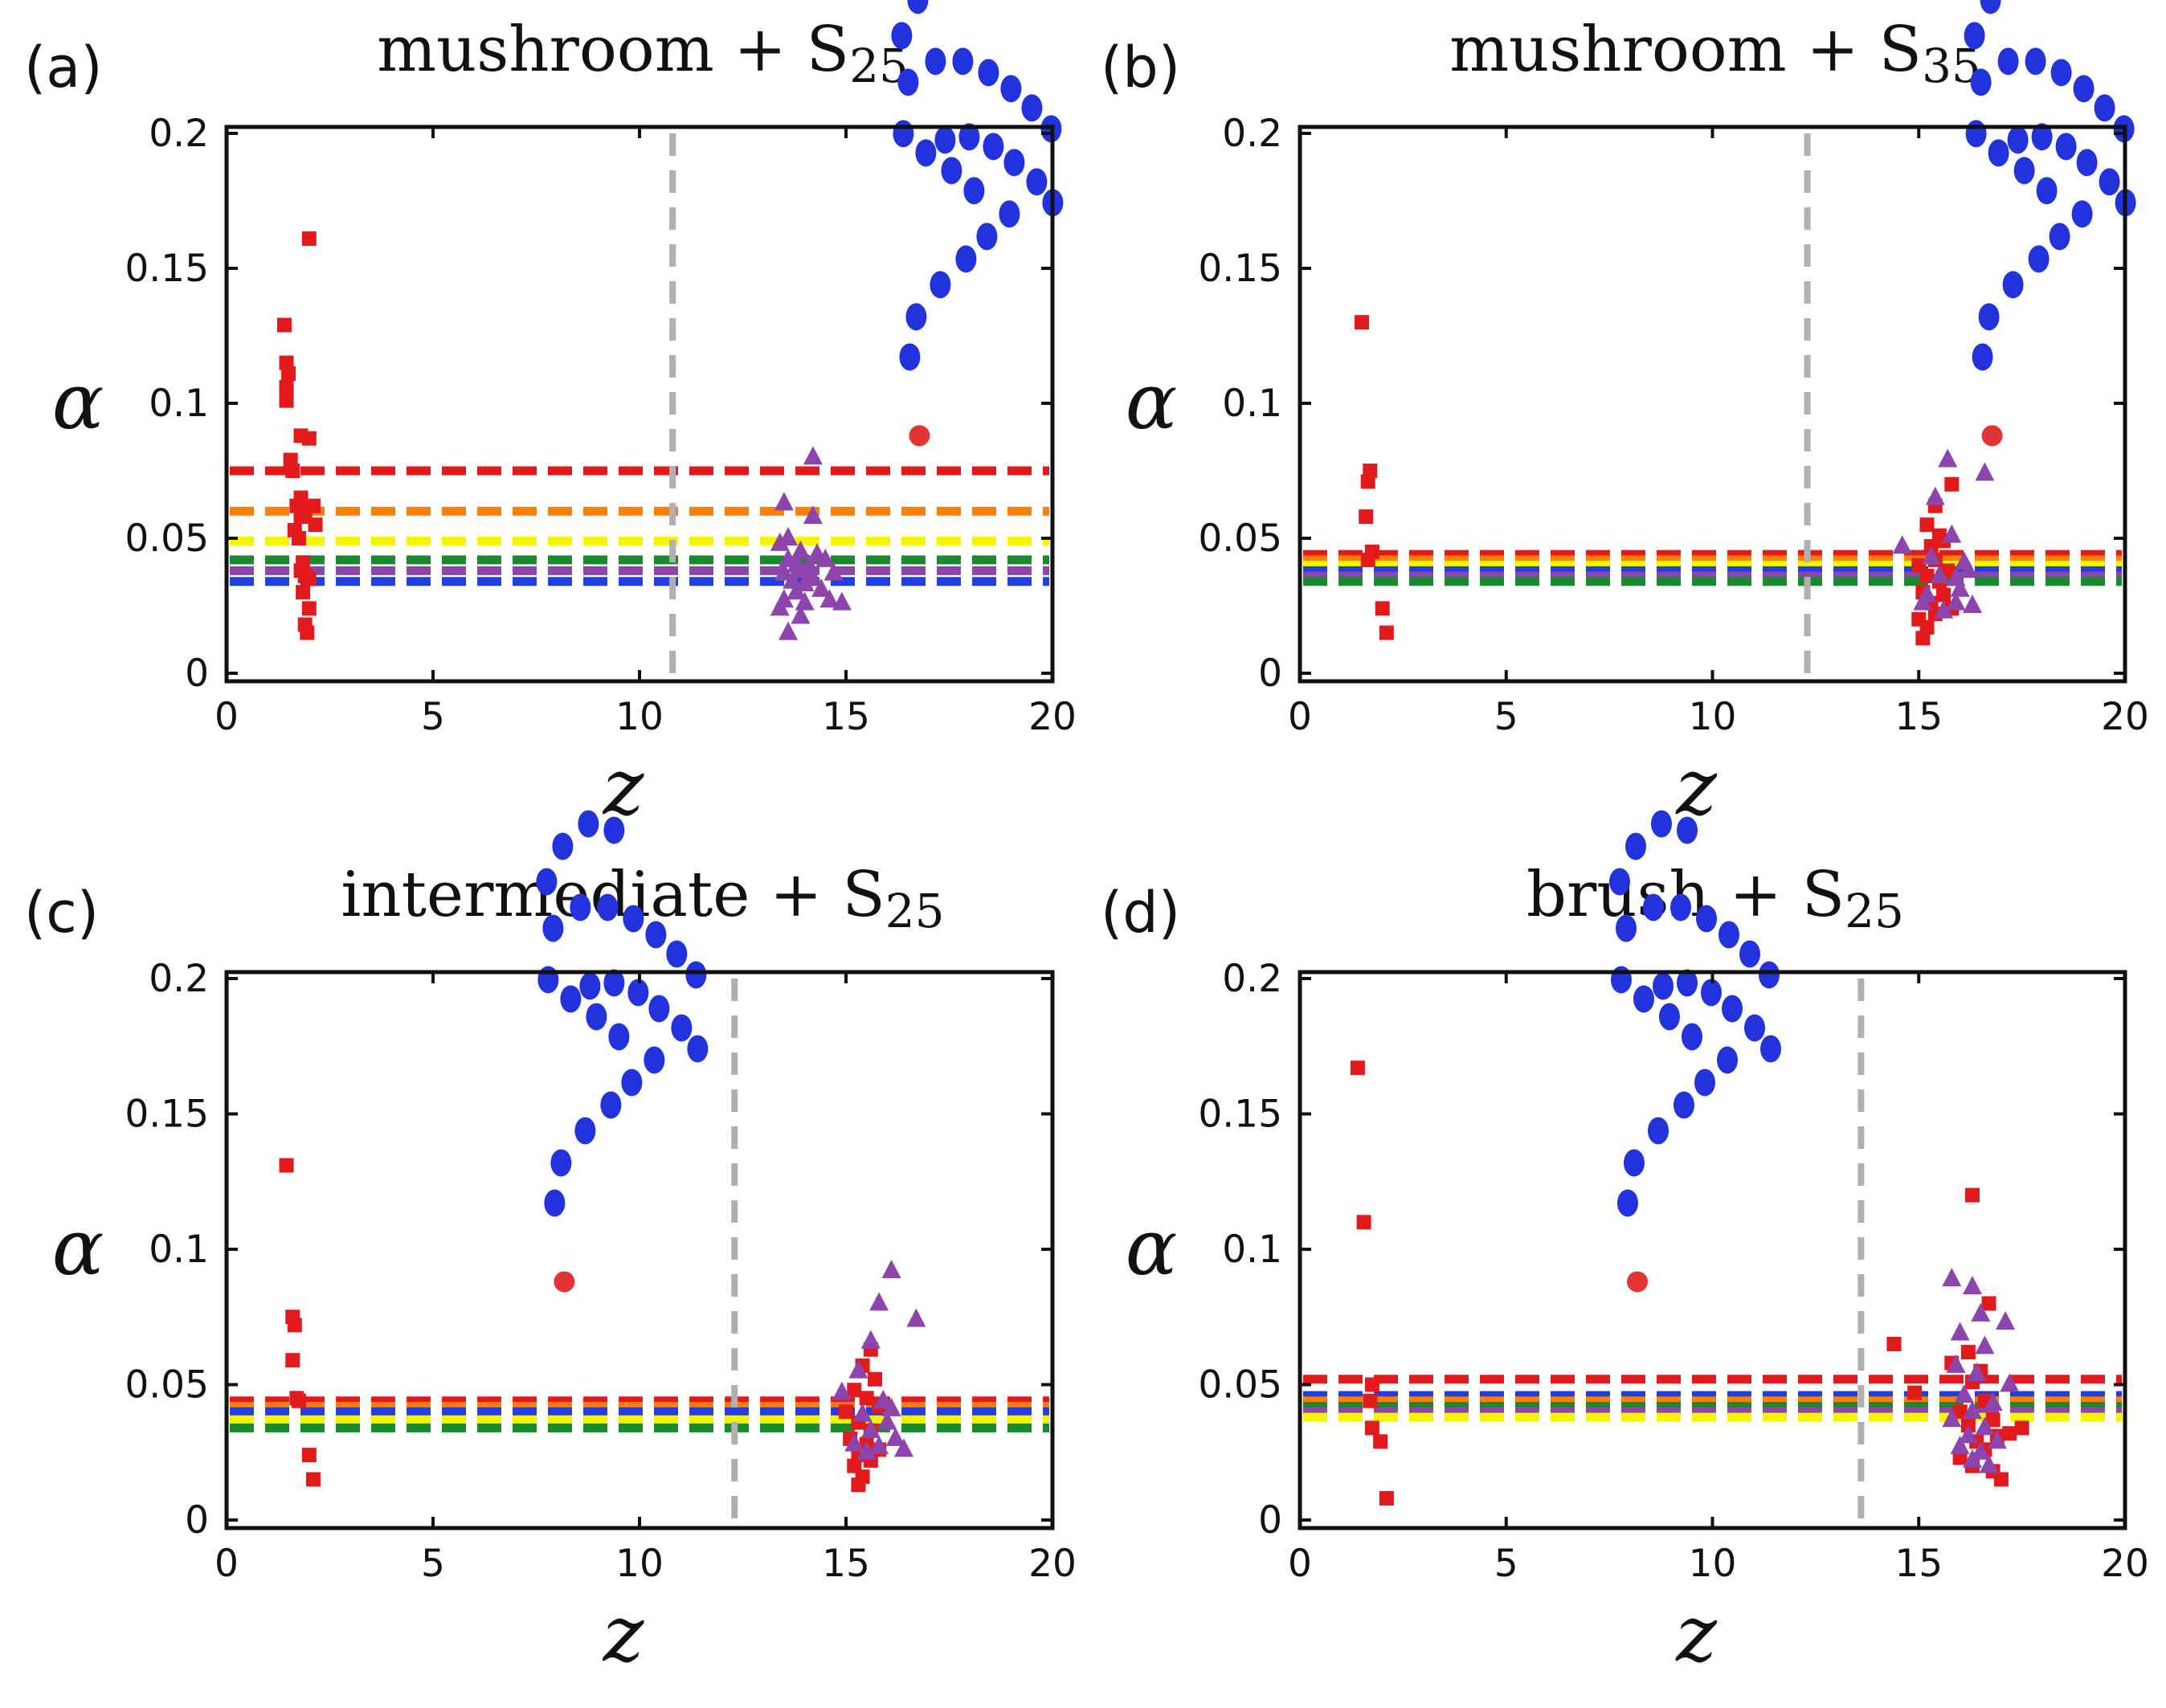 This screenshot has width=2166, height=1708. Describe the element at coordinates (1252, 134) in the screenshot. I see `y-tick-label: 0.2` at that location.